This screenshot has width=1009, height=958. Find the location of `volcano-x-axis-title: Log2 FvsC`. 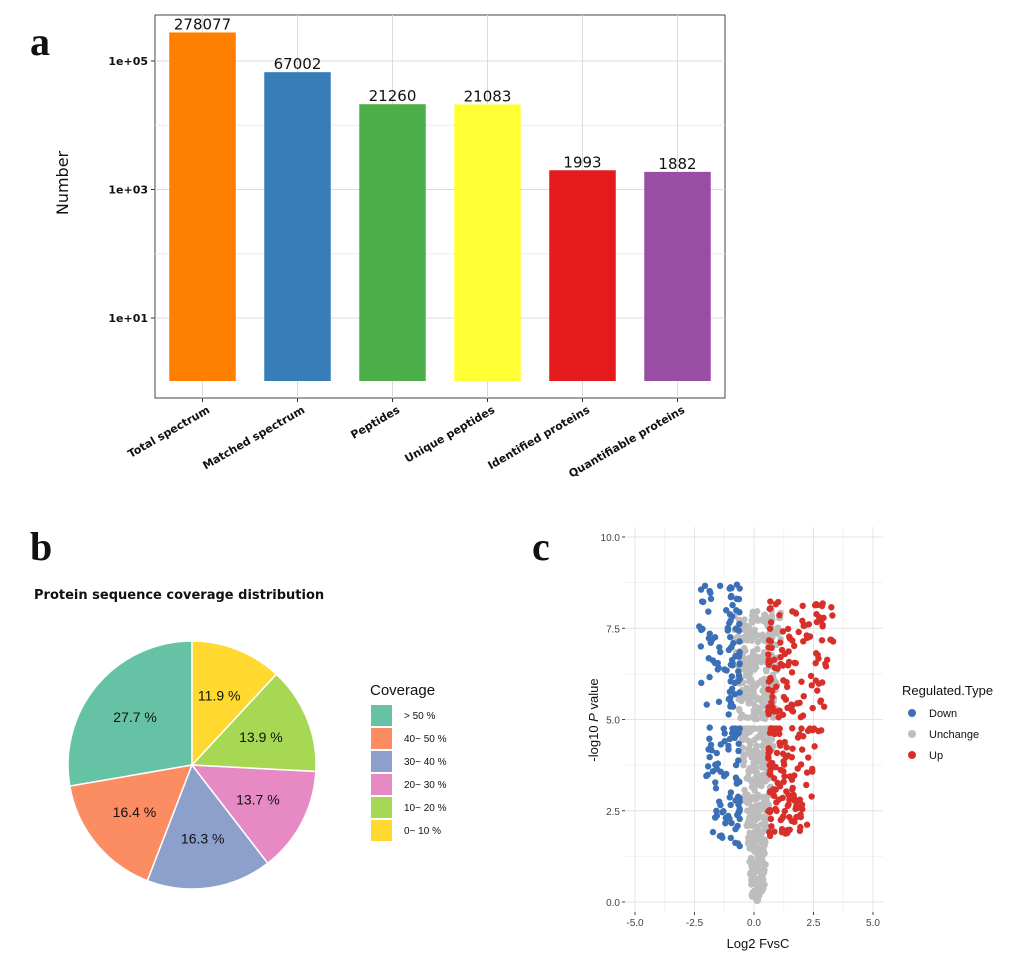

volcano-x-axis-title: Log2 FvsC is located at coordinates (758, 943).